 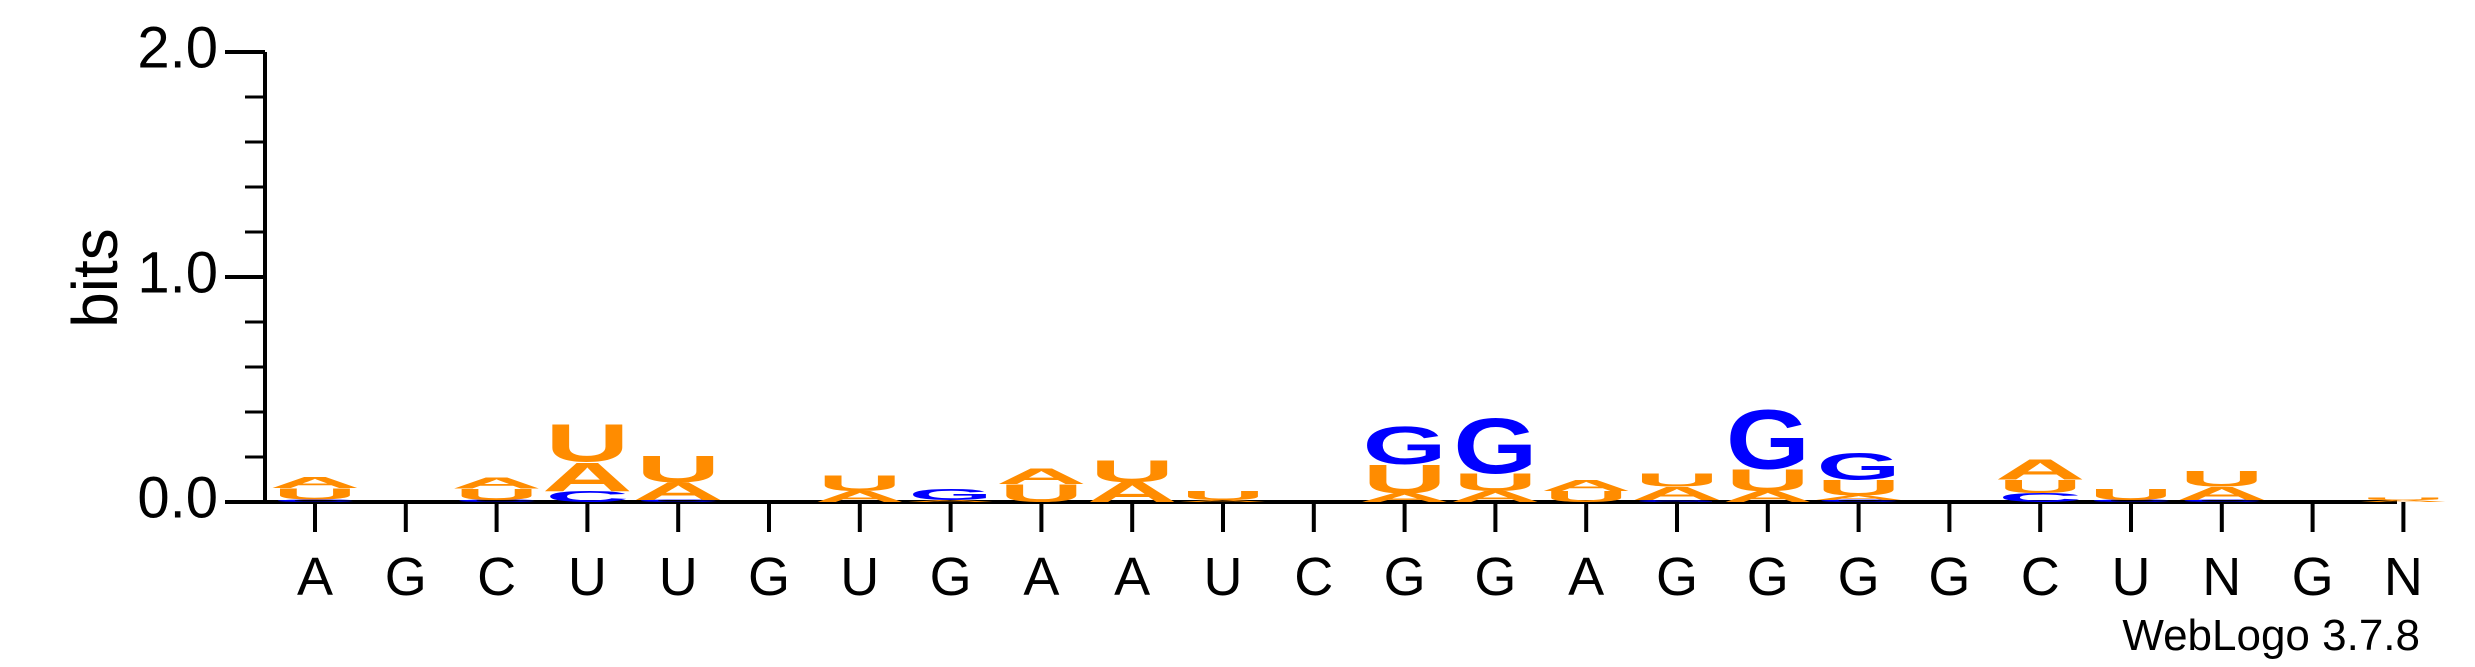 I want to click on y-ticks, so click(x=245, y=277).